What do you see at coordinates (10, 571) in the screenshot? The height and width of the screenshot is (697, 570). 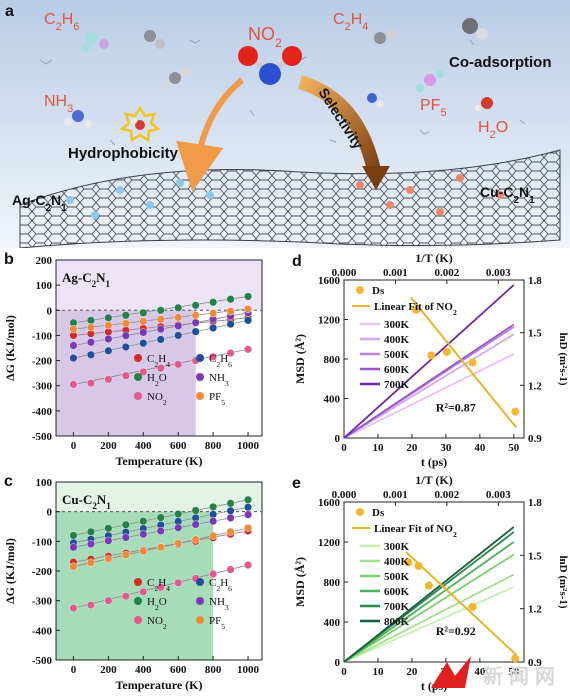 I see `y-axis-label: ΔG (KJ/mol)` at bounding box center [10, 571].